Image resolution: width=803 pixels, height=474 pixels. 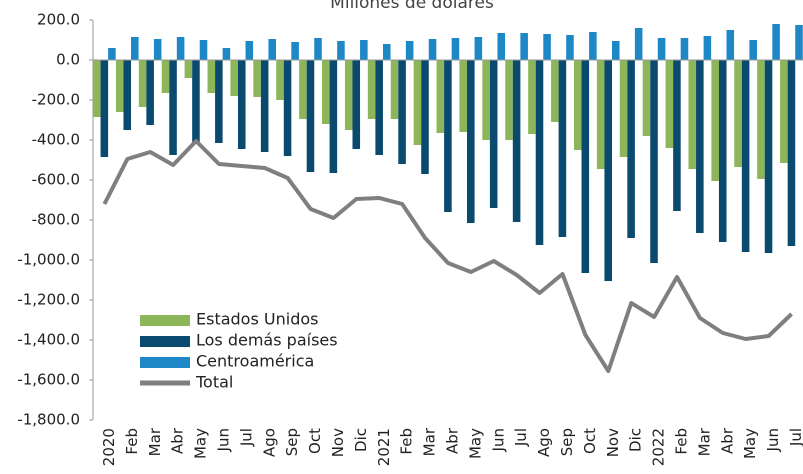 What do you see at coordinates (659, 447) in the screenshot?
I see `x-tick-label: 2022` at bounding box center [659, 447].